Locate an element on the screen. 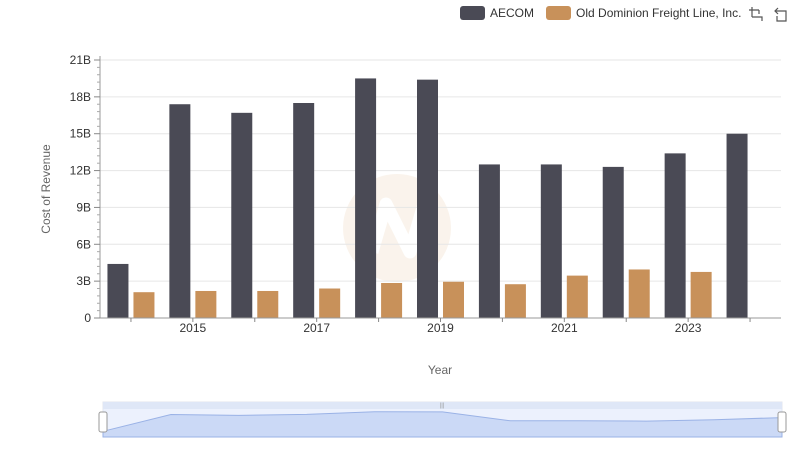 This screenshot has height=461, width=800. zoom-in-icon is located at coordinates (756, 14).